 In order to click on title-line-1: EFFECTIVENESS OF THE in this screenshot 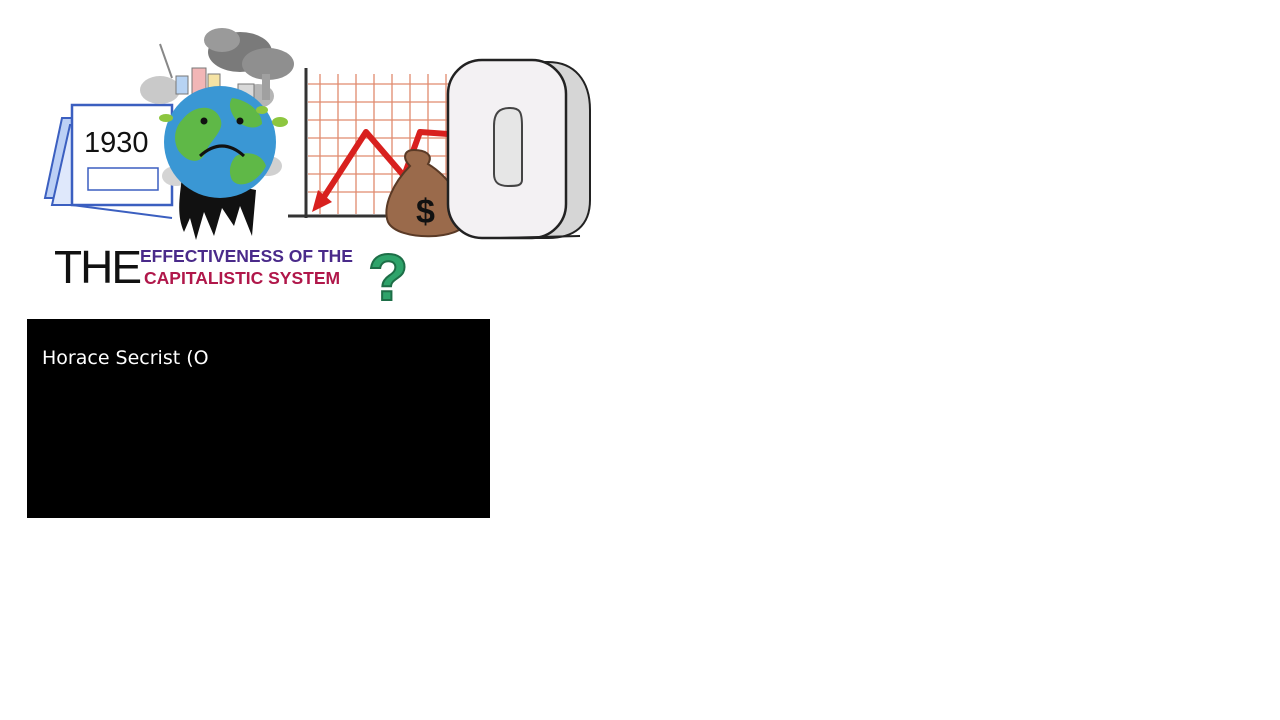, I will do `click(246, 256)`.